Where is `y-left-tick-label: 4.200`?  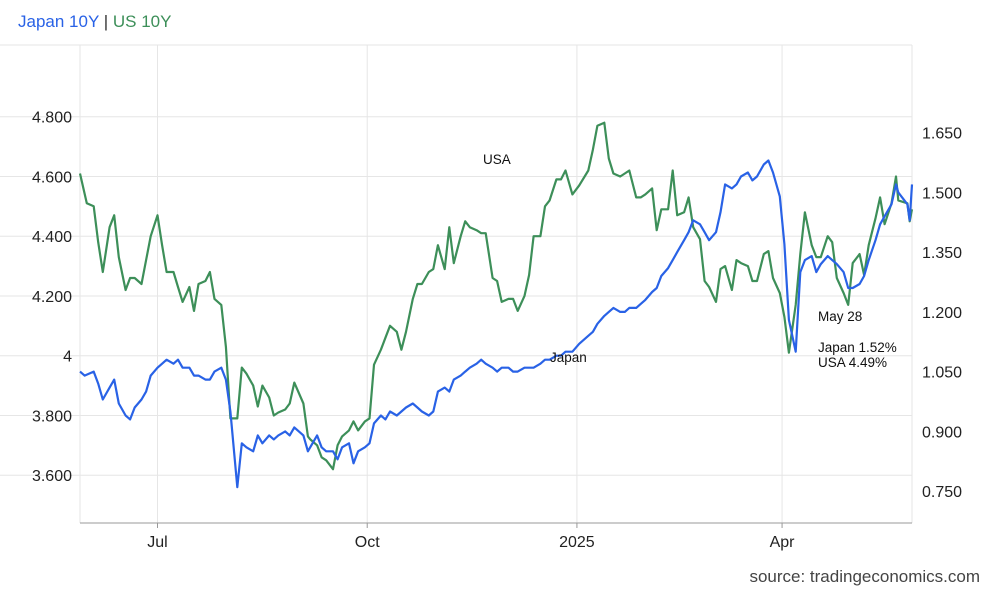
y-left-tick-label: 4.200 is located at coordinates (52, 297).